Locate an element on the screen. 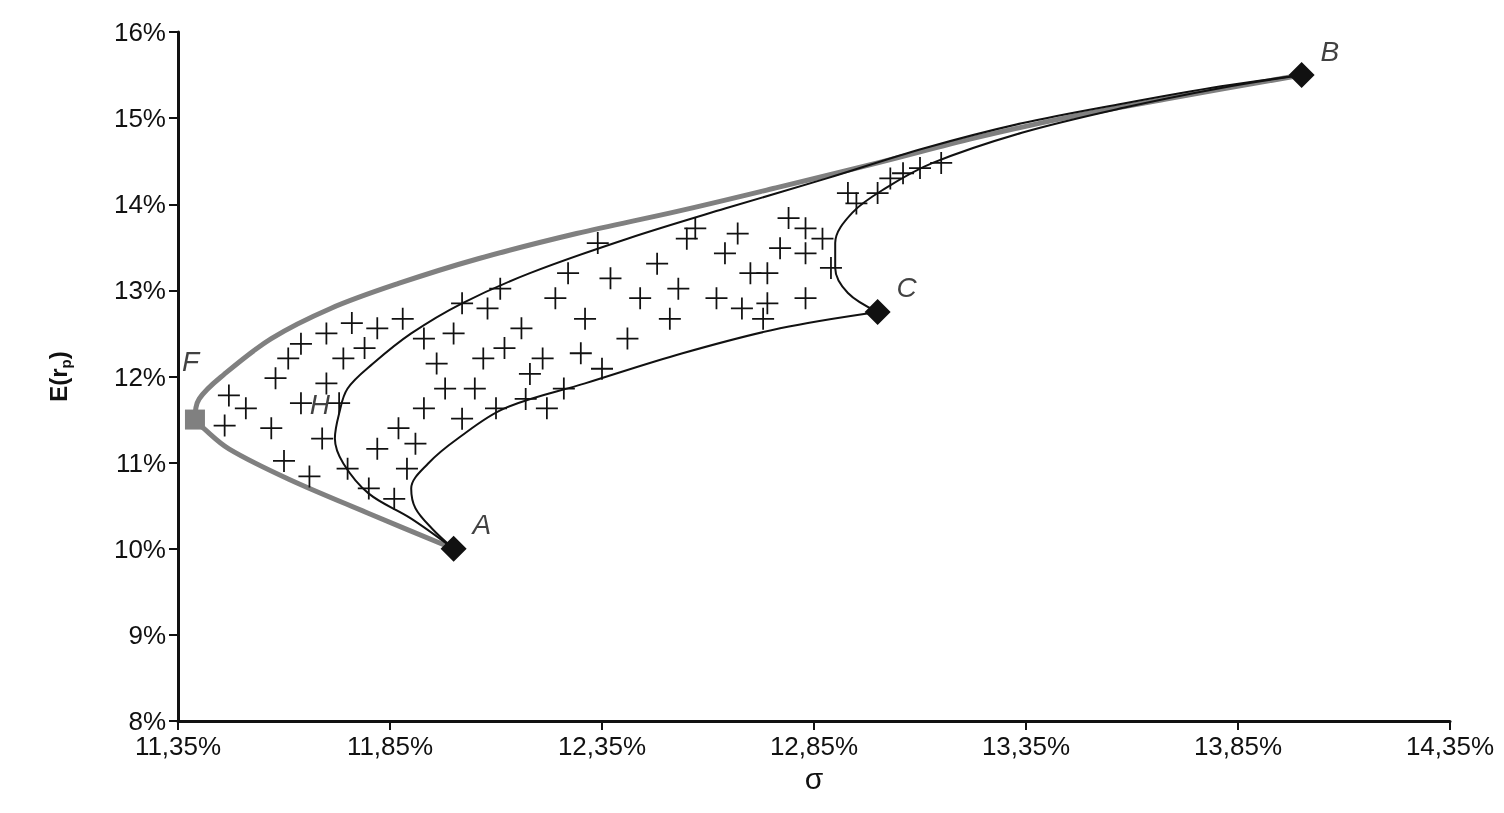 The width and height of the screenshot is (1504, 813). y-axis-title: E(rp) is located at coordinates (59, 376).